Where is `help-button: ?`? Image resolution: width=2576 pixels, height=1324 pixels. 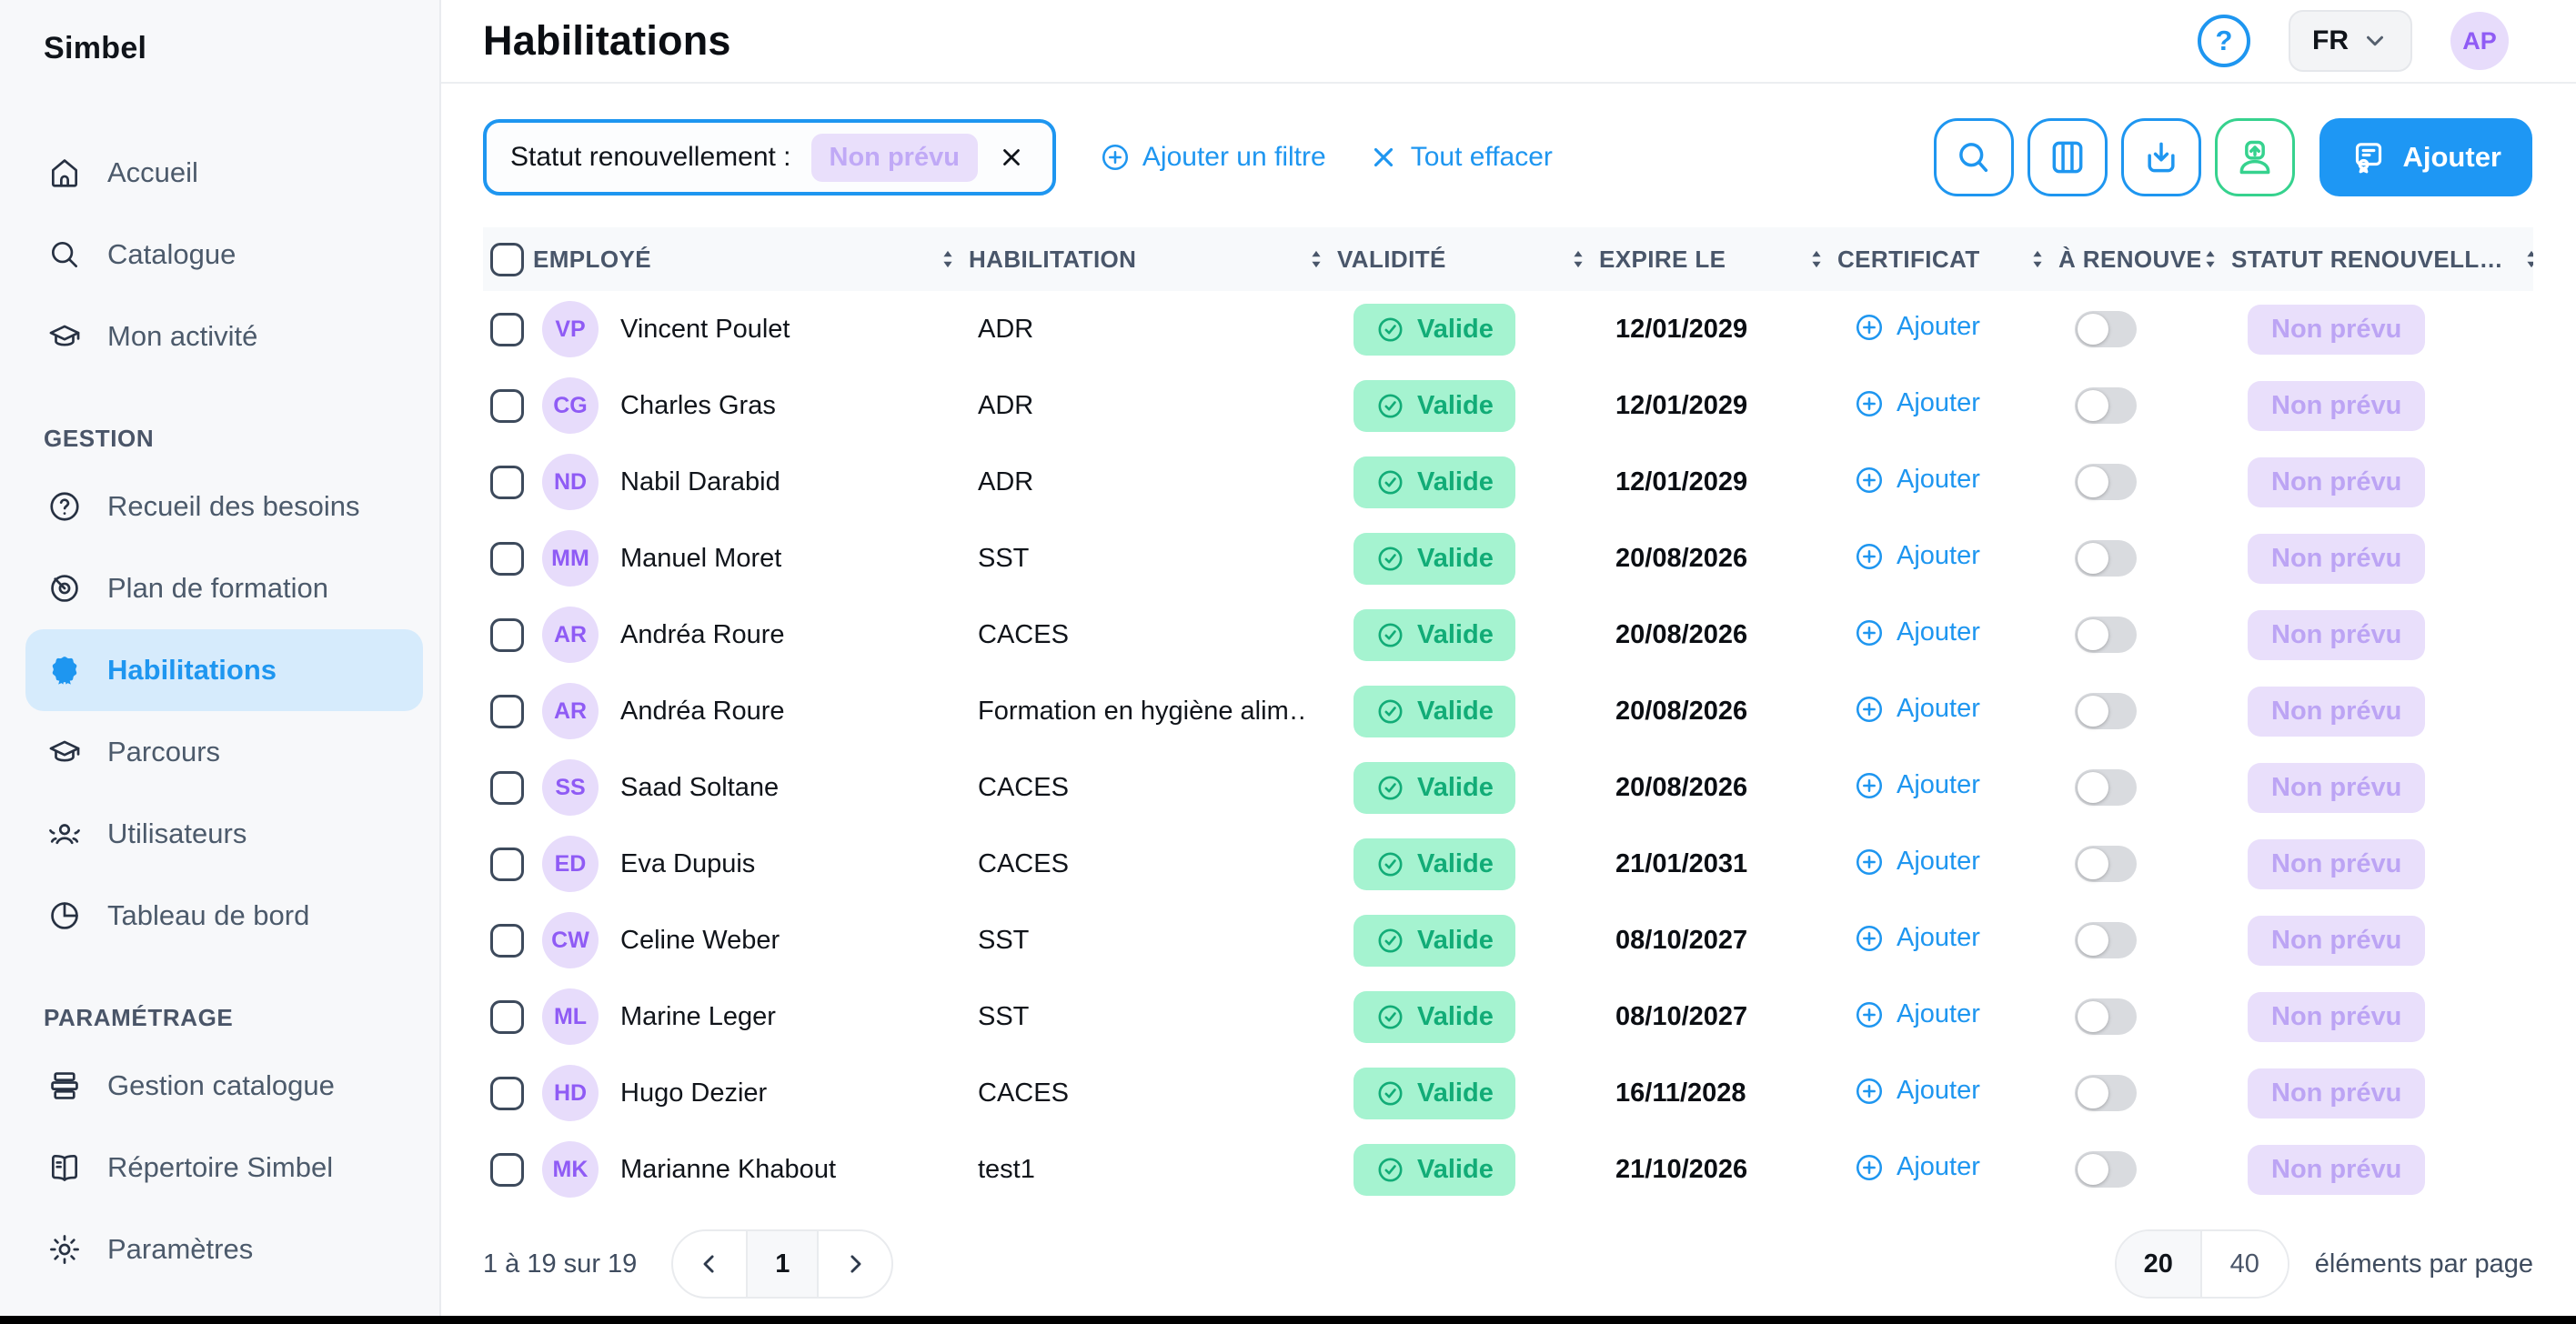 help-button: ? is located at coordinates (2224, 41).